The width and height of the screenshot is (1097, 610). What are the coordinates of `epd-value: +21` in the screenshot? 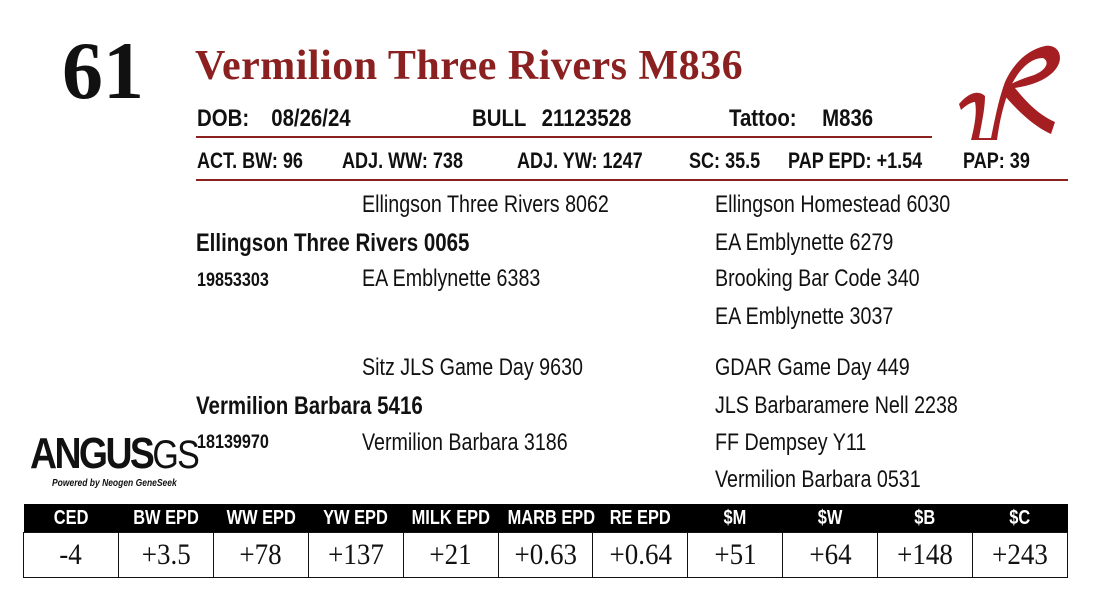 It's located at (450, 555).